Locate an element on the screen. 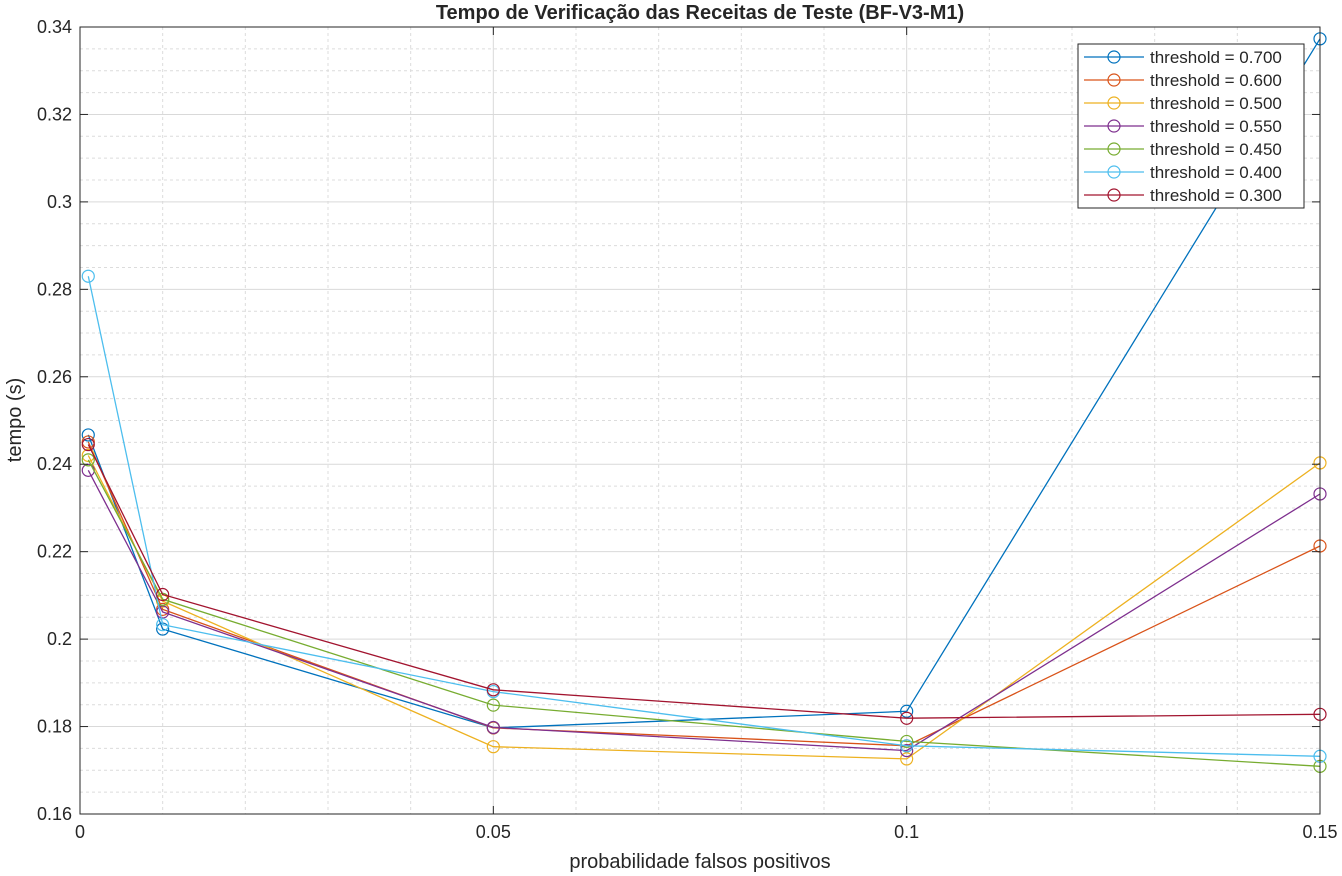  x-tick-label: 0.05 is located at coordinates (493, 832).